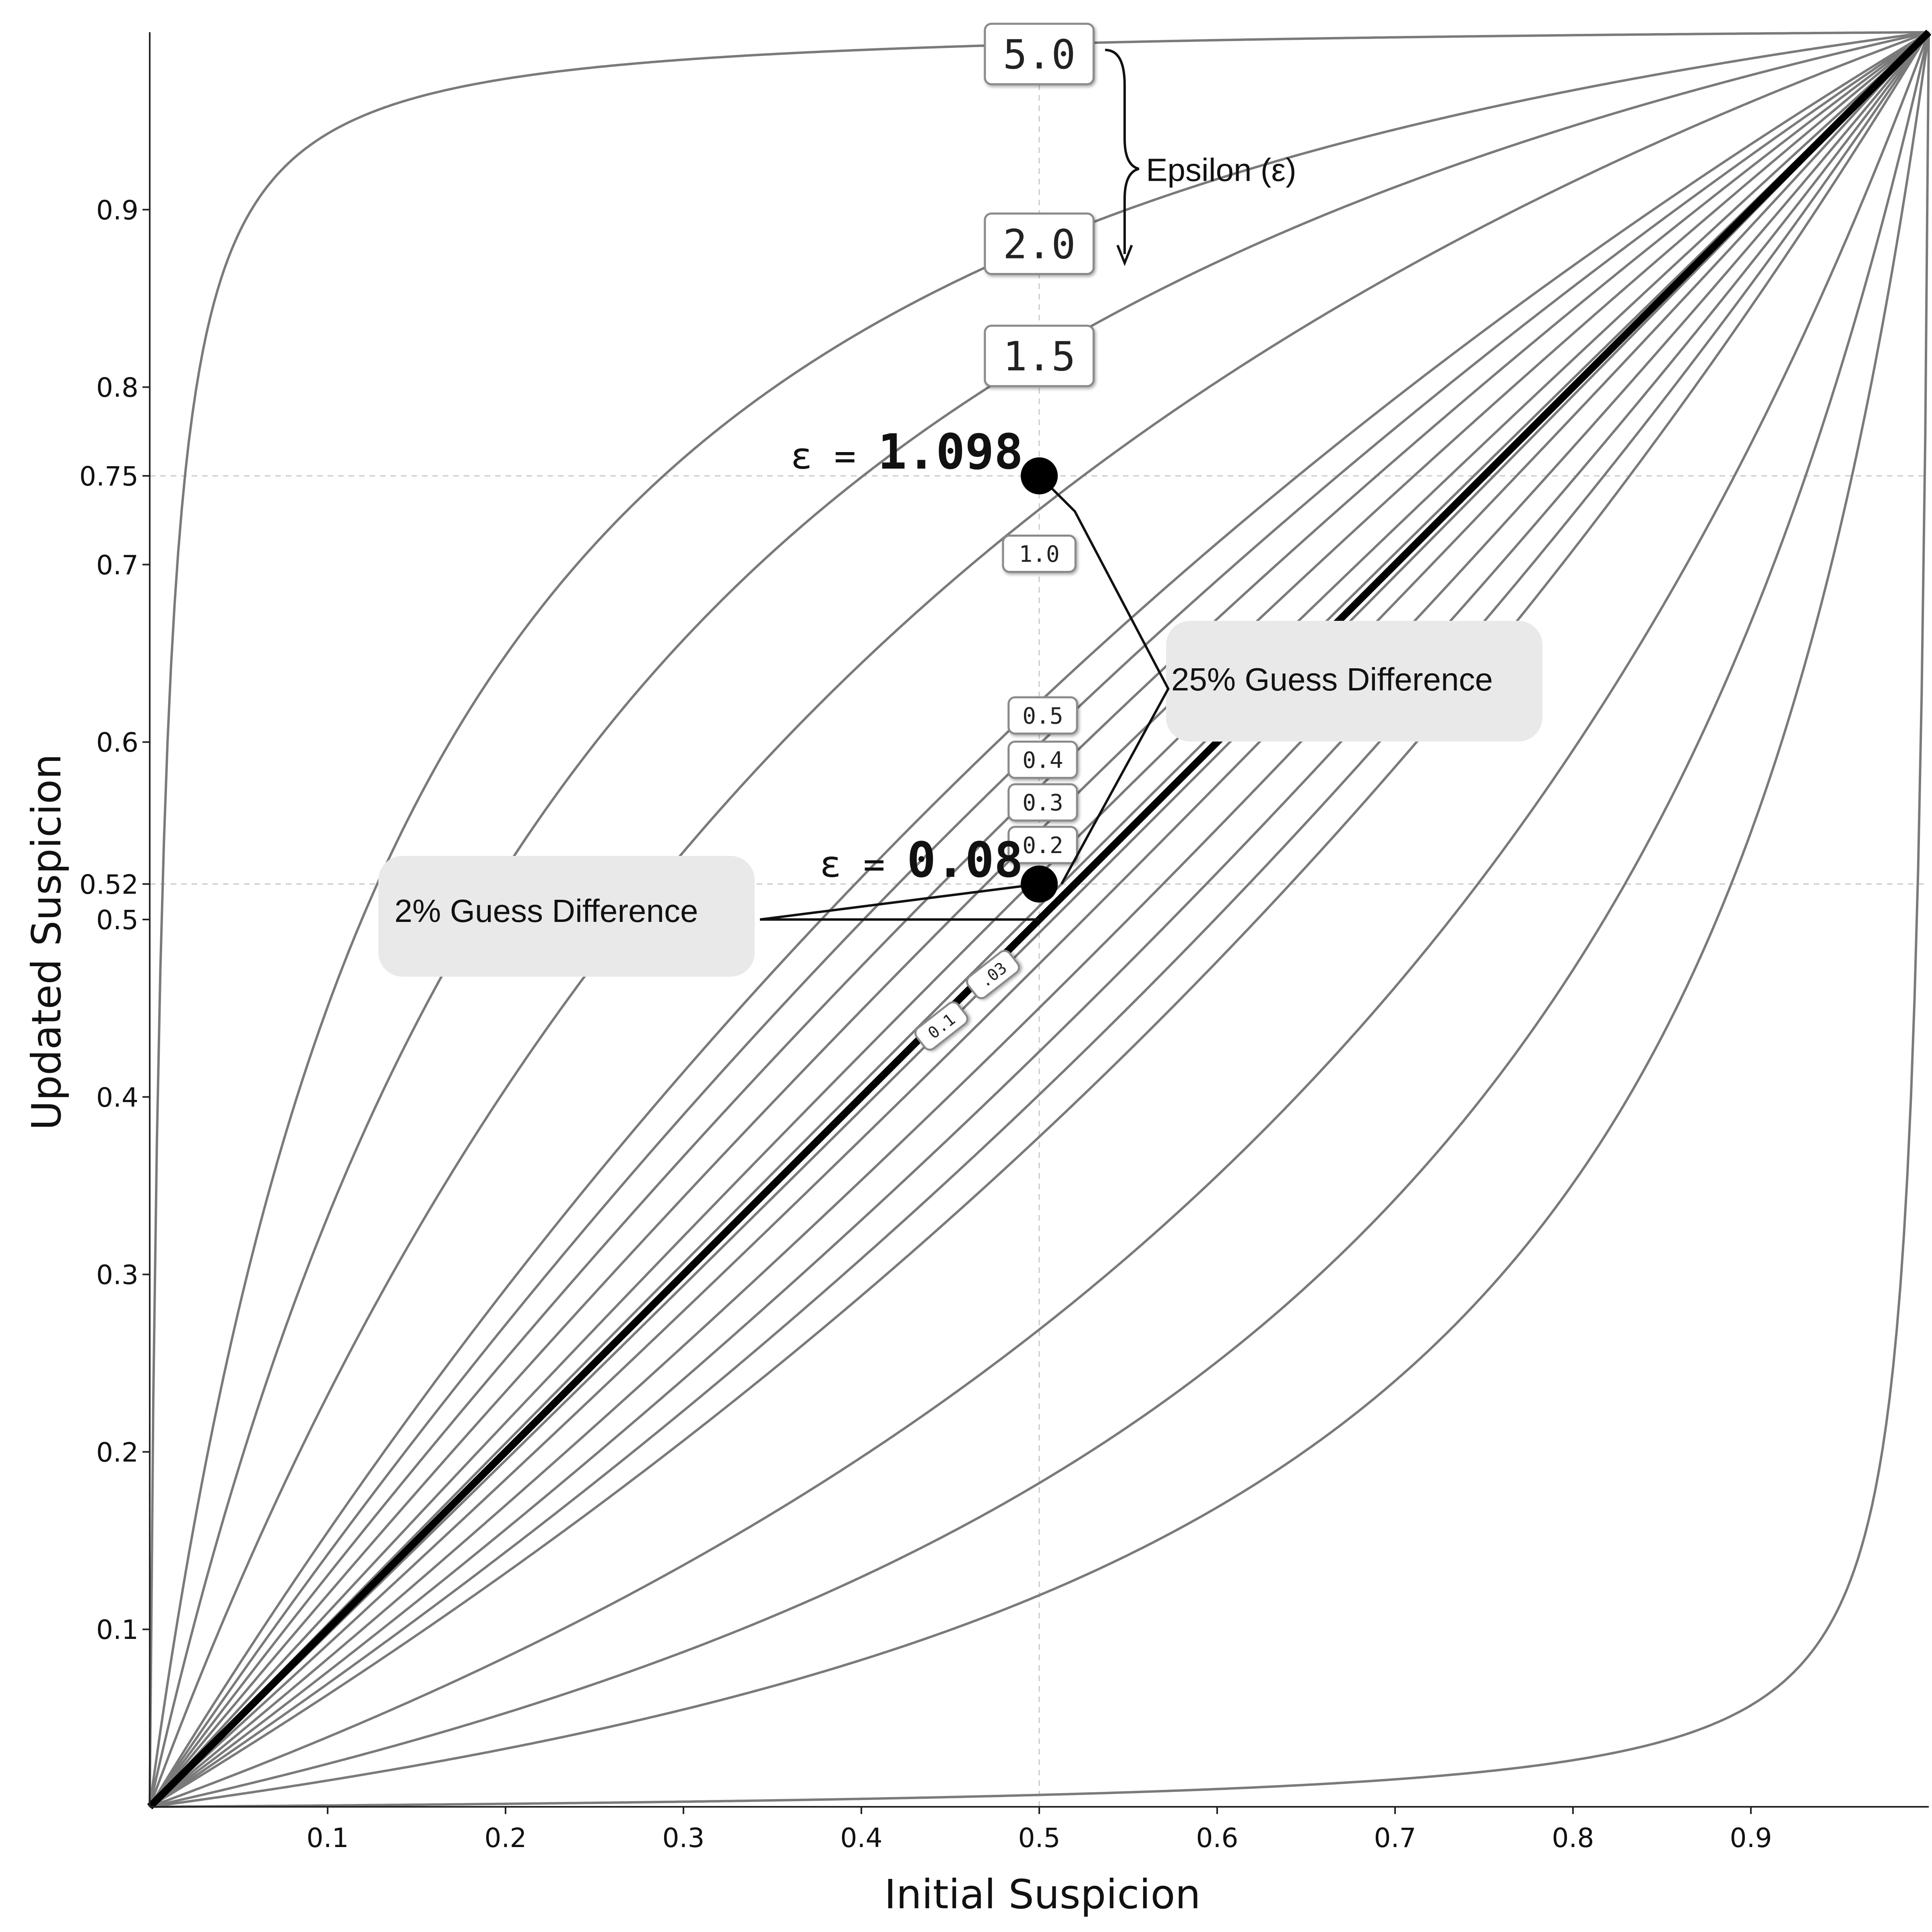 The height and width of the screenshot is (1932, 1932). I want to click on x-tick-label: 0.4, so click(861, 1837).